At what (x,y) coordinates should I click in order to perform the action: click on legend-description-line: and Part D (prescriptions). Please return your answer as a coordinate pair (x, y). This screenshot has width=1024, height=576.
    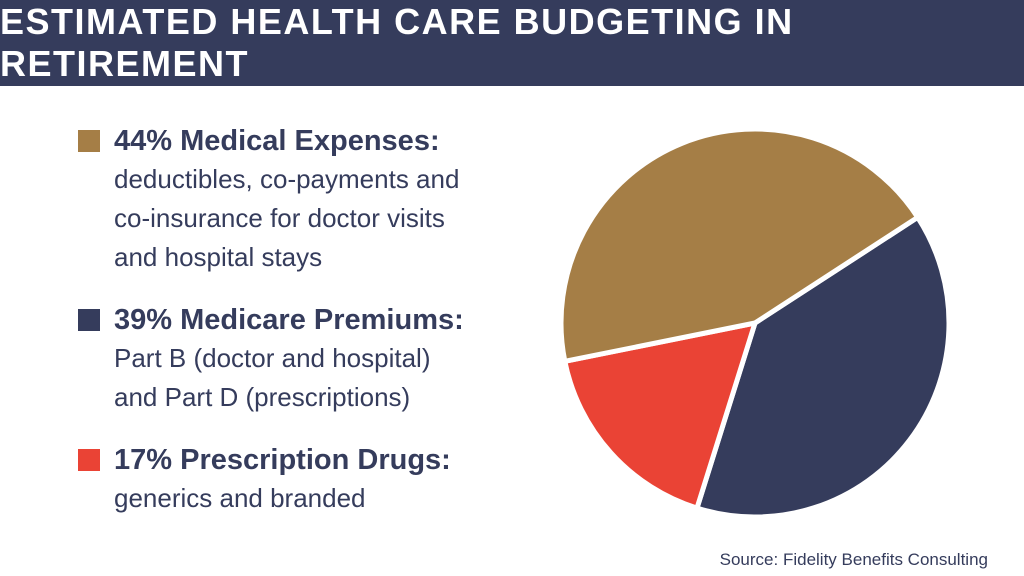
    Looking at the image, I should click on (262, 397).